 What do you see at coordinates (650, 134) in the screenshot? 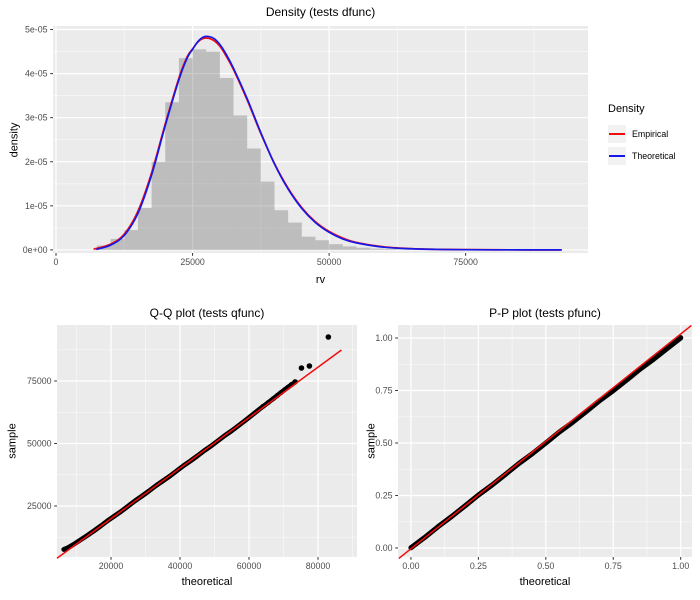
I see `legend-label-empirical: Empirical` at bounding box center [650, 134].